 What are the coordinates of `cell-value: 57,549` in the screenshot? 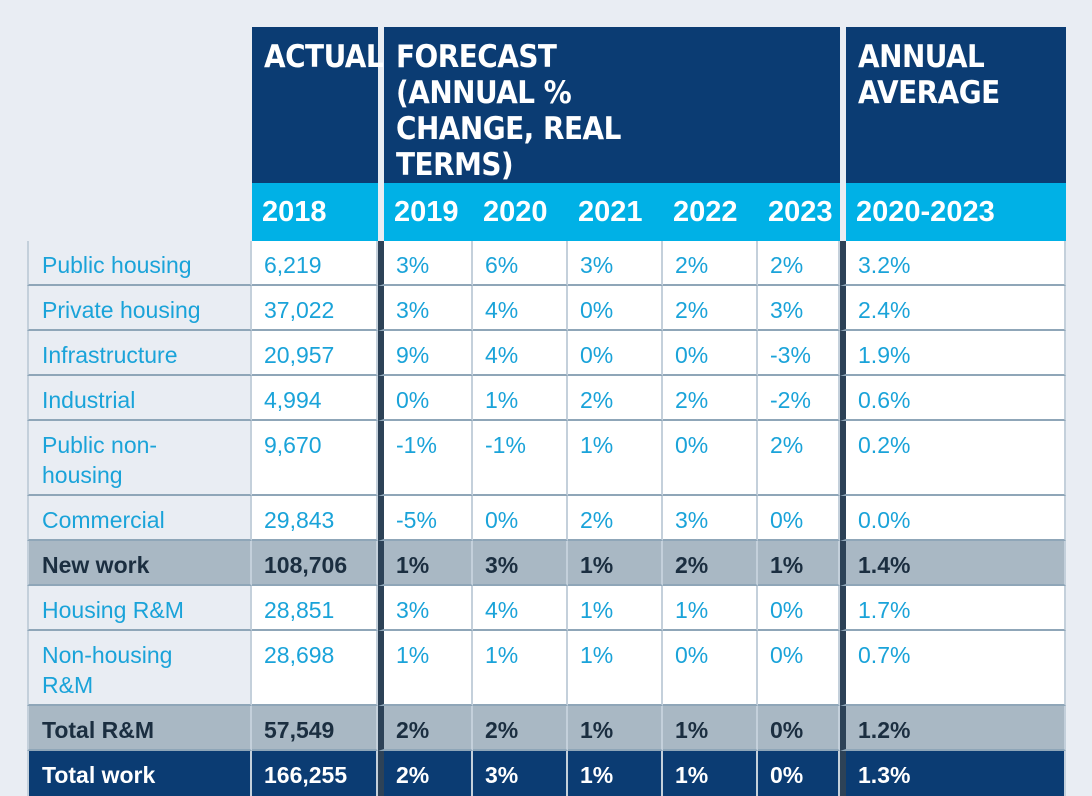 It's located at (315, 728).